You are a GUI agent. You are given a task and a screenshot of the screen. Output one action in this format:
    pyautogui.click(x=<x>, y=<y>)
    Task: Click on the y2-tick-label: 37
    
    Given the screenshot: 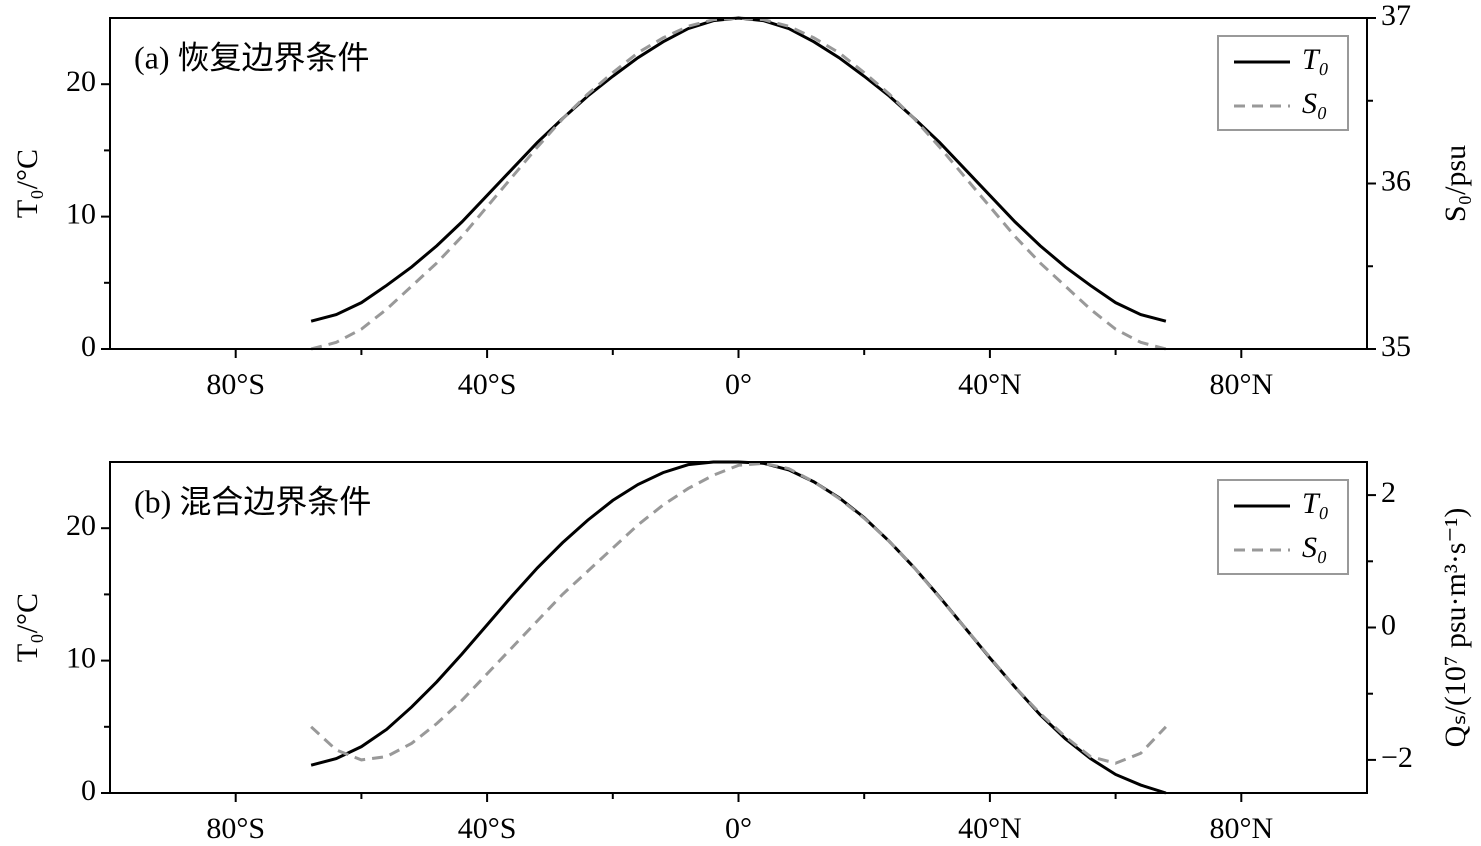 What is the action you would take?
    pyautogui.click(x=1396, y=16)
    